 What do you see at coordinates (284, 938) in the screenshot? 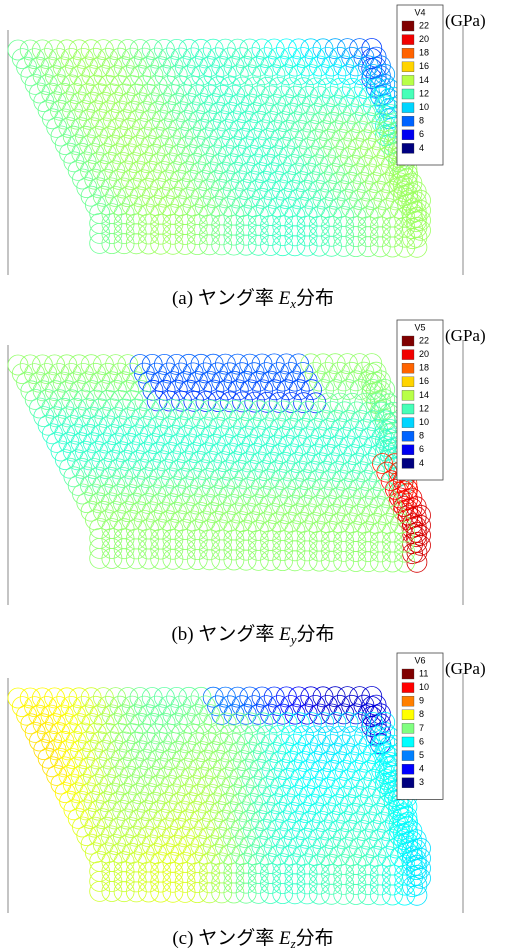
I see `caption-symbol: E` at bounding box center [284, 938].